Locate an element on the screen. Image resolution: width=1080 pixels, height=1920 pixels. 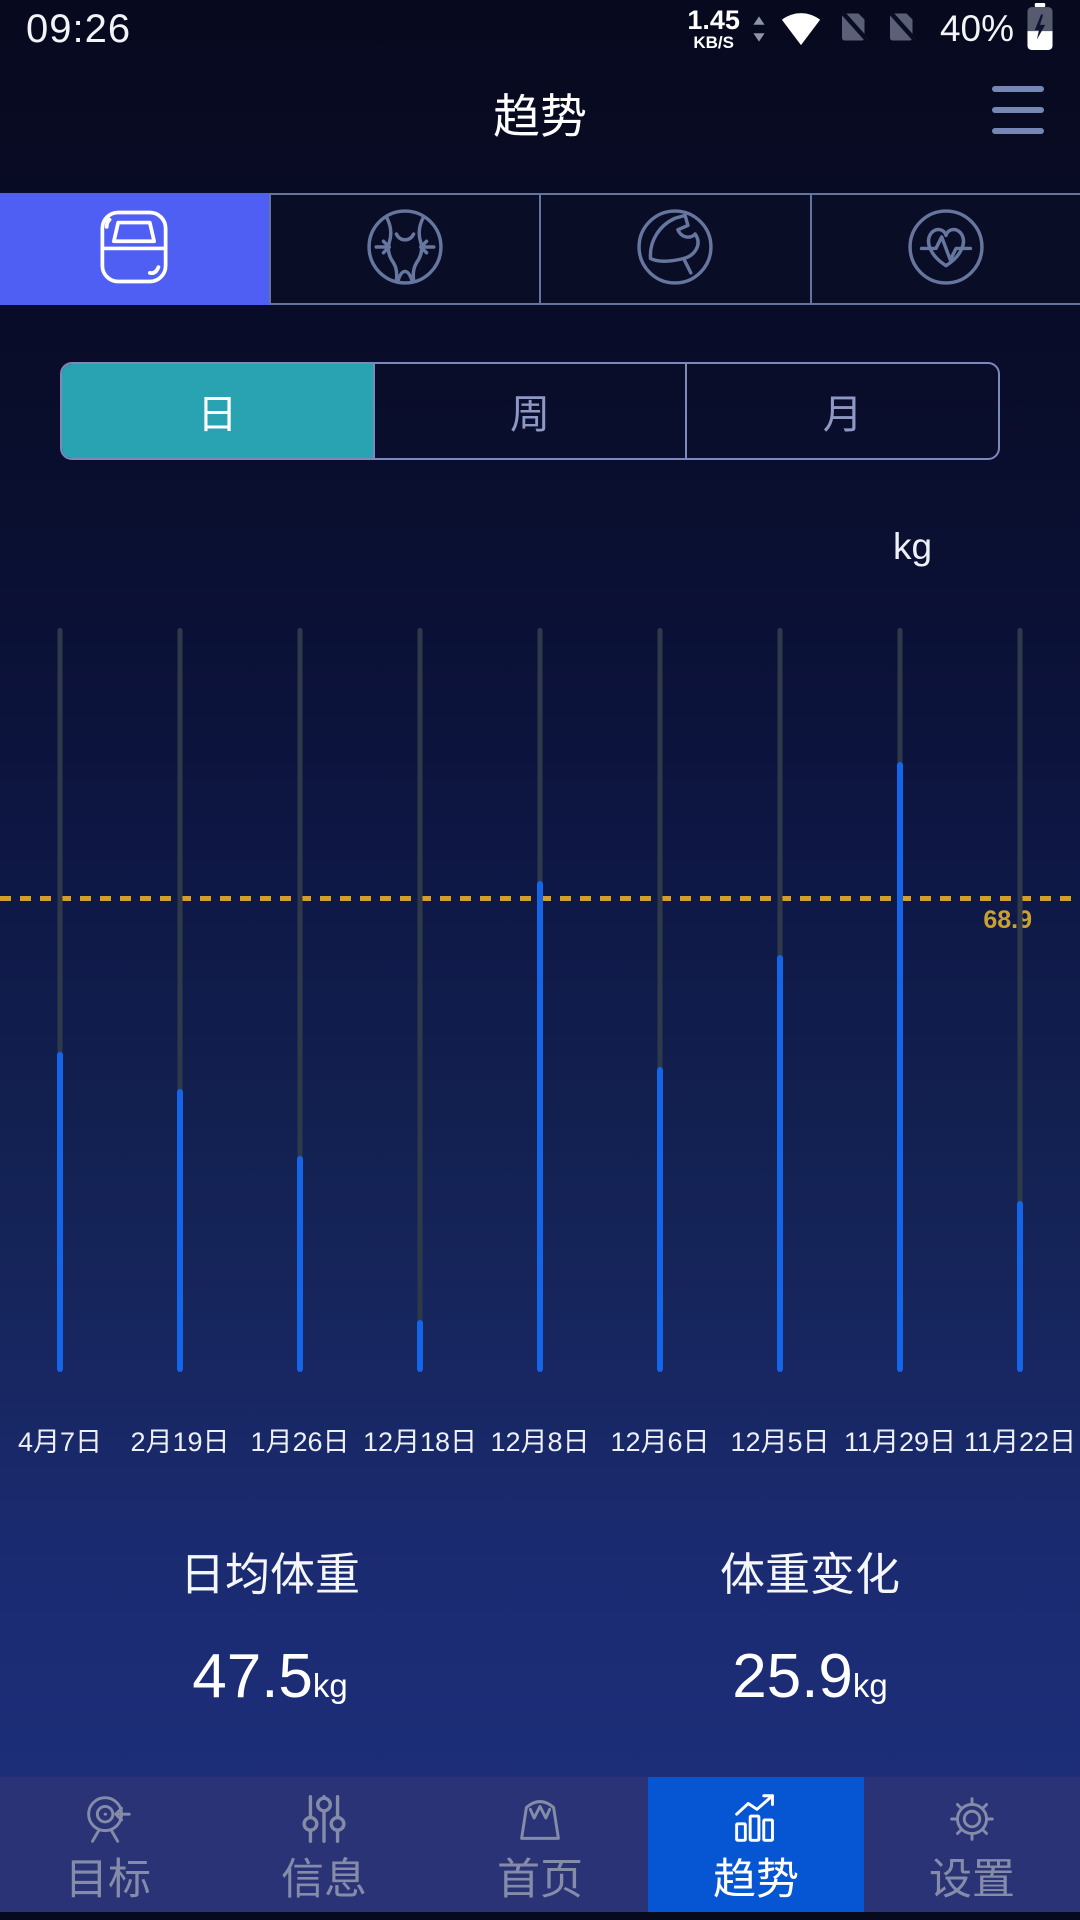
reference-line-label: 68.9 is located at coordinates (1007, 920).